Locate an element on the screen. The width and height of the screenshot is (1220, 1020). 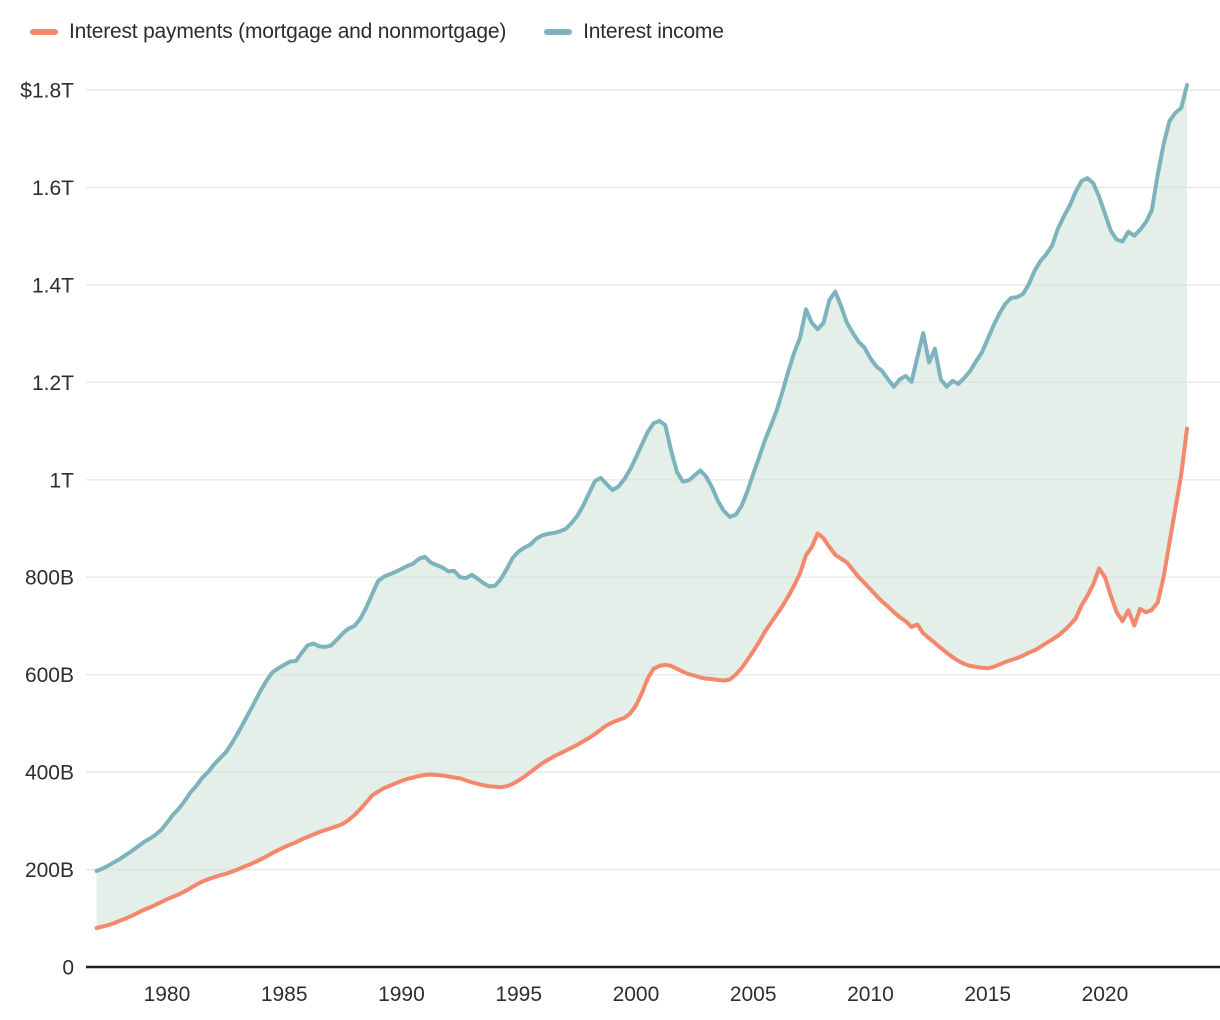
y-tick-label-1.4T: 1.4T is located at coordinates (53, 285).